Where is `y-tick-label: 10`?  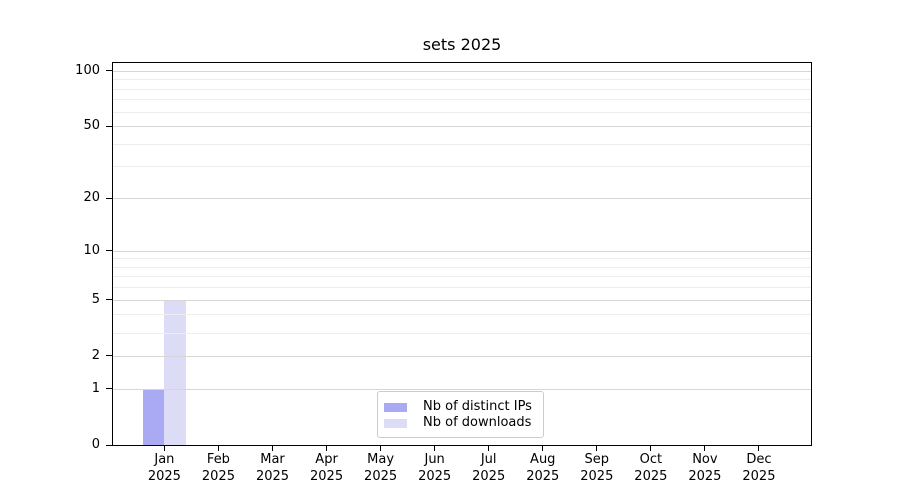
y-tick-label: 10 is located at coordinates (91, 250).